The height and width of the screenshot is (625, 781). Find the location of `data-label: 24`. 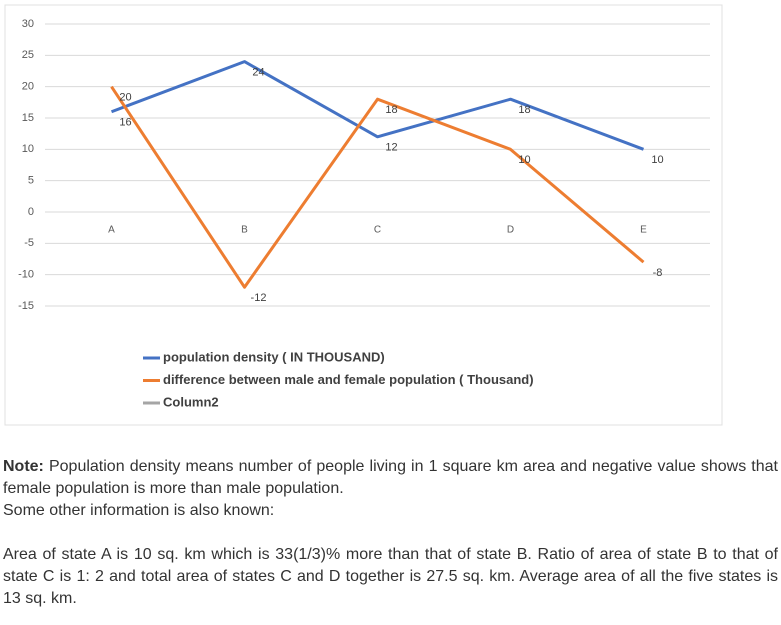

data-label: 24 is located at coordinates (258, 73).